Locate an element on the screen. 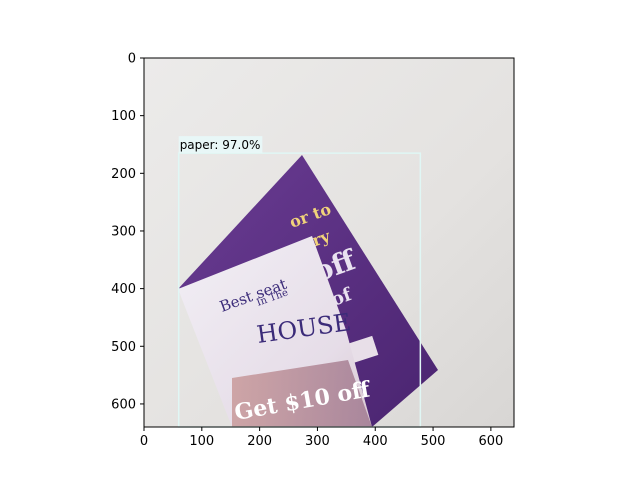 Image resolution: width=640 pixels, height=480 pixels. x-tick-label: 0 is located at coordinates (144, 441).